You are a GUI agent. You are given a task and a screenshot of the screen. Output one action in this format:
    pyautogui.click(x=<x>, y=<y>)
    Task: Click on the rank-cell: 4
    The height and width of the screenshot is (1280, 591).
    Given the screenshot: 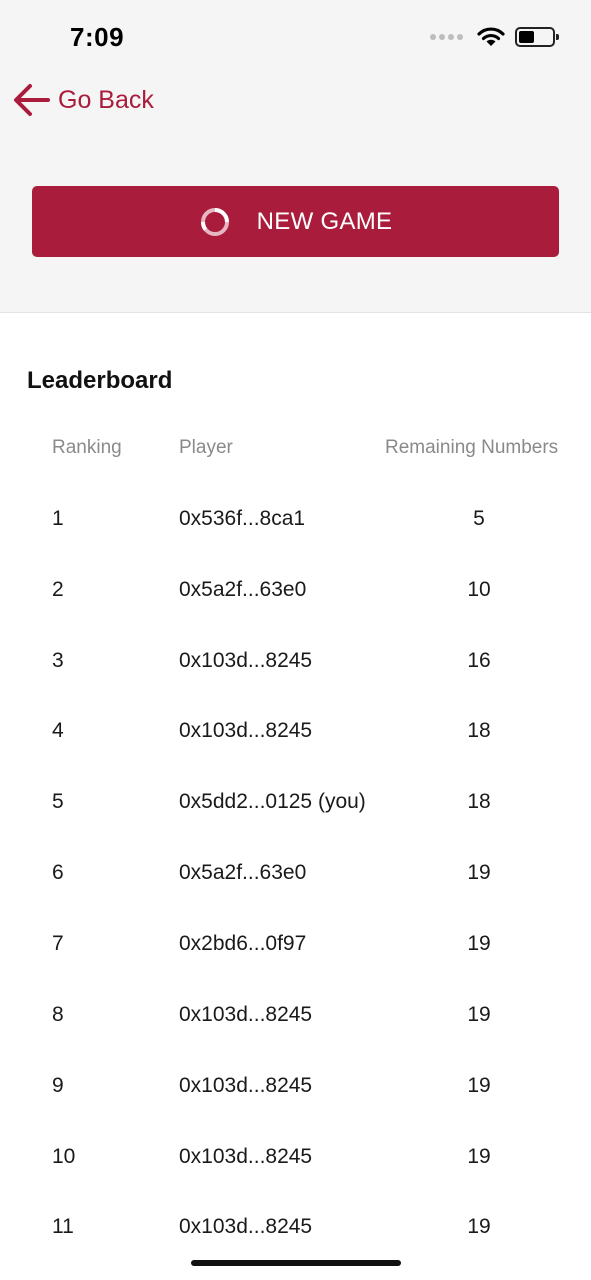 What is the action you would take?
    pyautogui.click(x=58, y=730)
    